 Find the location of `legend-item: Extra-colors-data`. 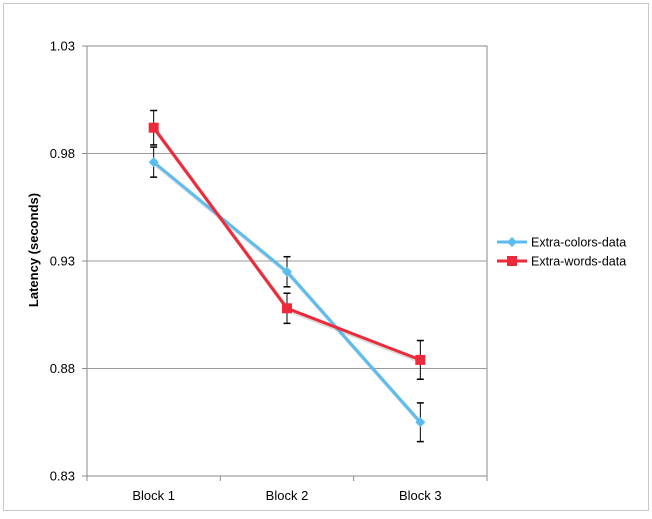

legend-item: Extra-colors-data is located at coordinates (561, 243).